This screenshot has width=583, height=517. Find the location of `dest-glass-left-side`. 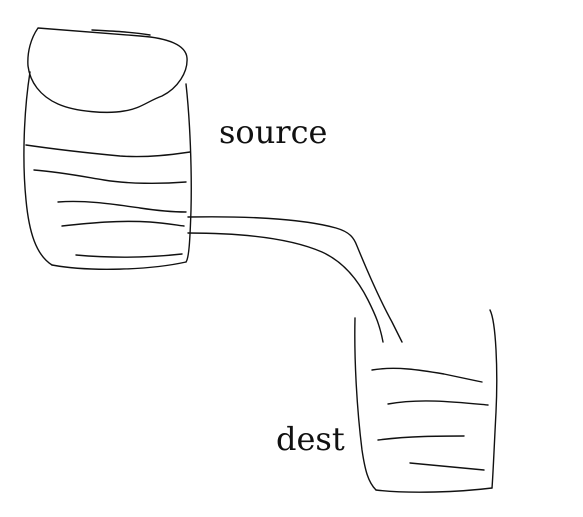

dest-glass-left-side is located at coordinates (365, 404).